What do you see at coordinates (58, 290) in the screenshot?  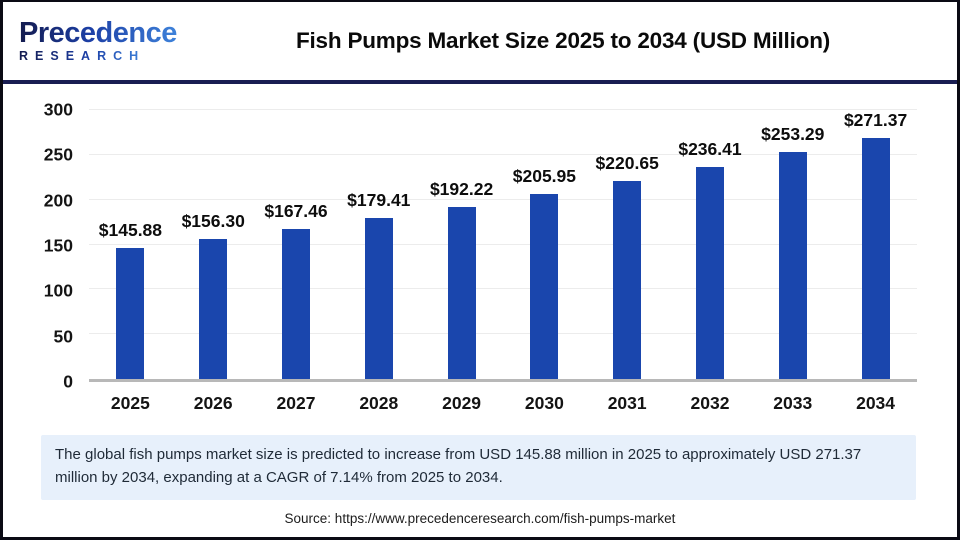 I see `y-tick-label-100: 100` at bounding box center [58, 290].